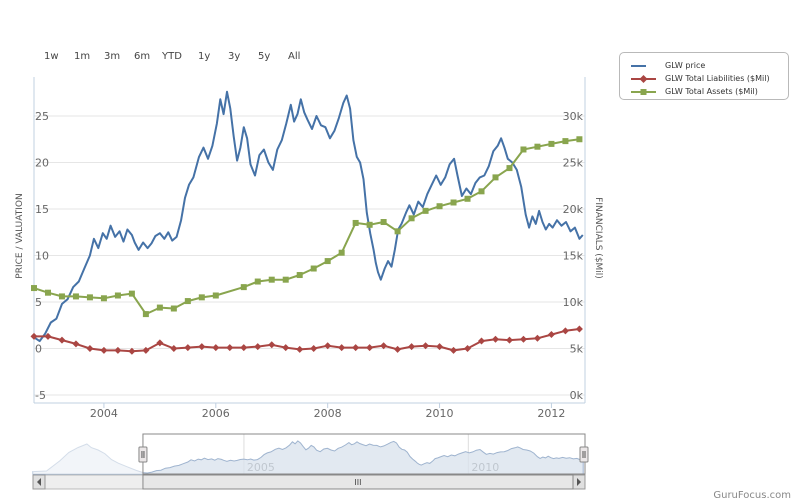 This screenshot has height=504, width=800. I want to click on navigator-scrollbar: III, so click(309, 482).